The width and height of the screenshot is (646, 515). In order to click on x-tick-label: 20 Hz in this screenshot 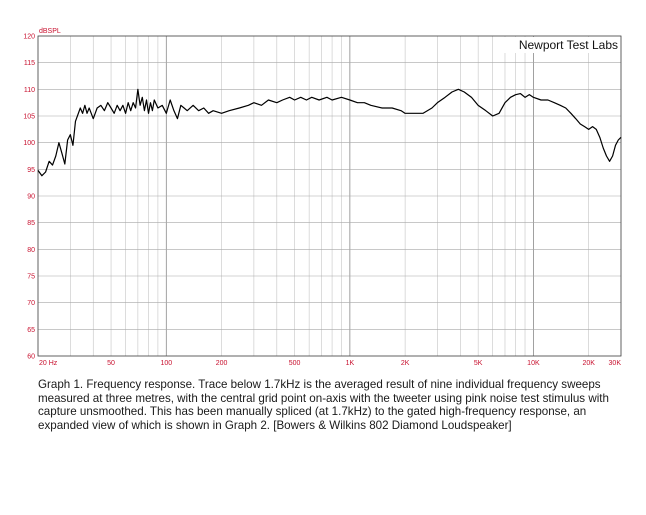, I will do `click(48, 363)`.